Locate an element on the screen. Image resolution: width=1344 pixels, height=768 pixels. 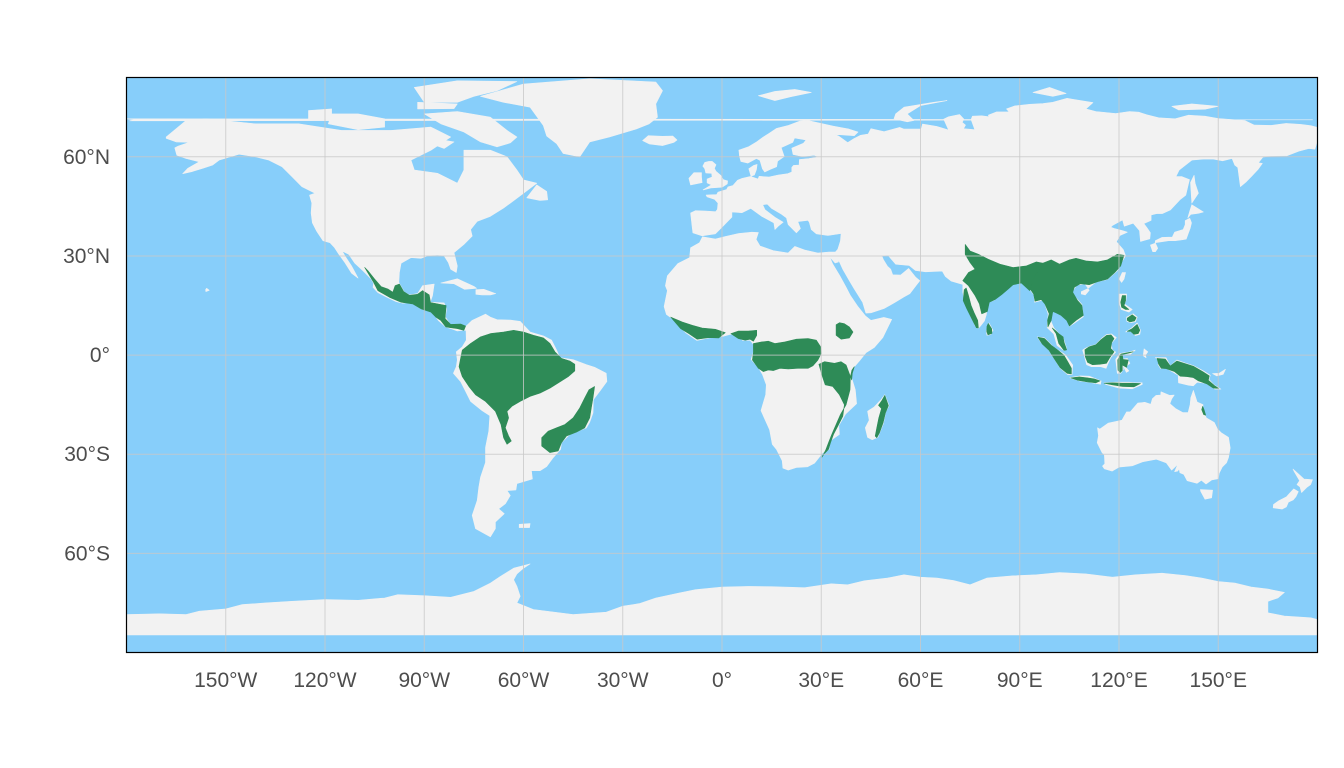
y-tick-label: 60°N is located at coordinates (86, 157).